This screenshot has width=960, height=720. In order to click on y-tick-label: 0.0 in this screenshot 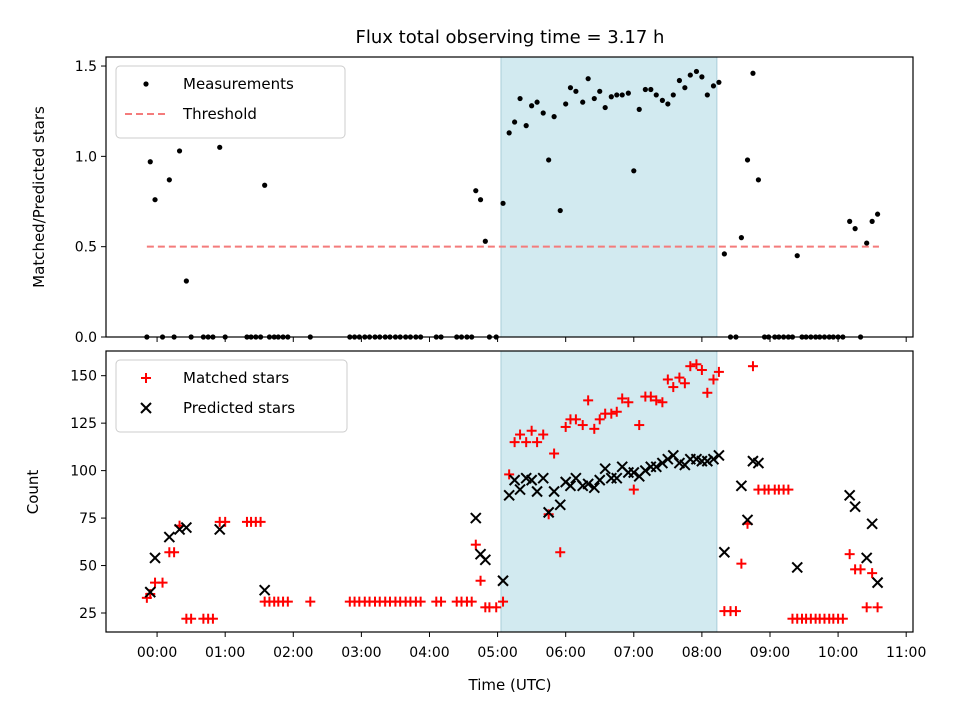, I will do `click(86, 338)`.